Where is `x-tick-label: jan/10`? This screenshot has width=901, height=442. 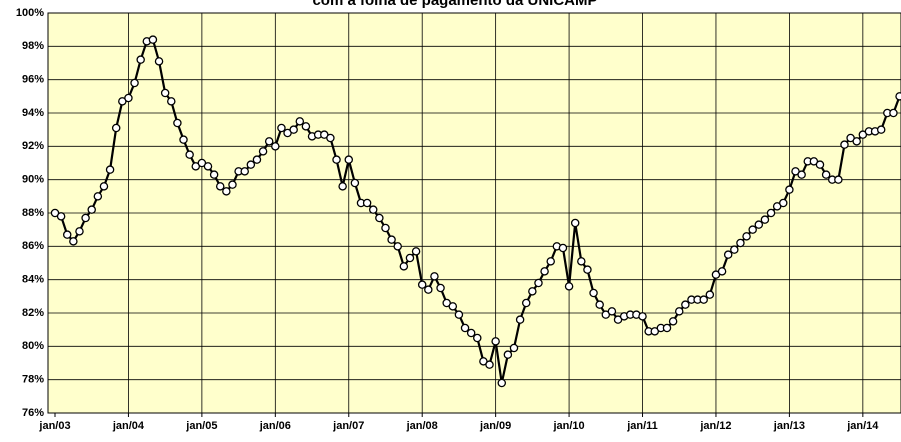 x-tick-label: jan/10 is located at coordinates (568, 426).